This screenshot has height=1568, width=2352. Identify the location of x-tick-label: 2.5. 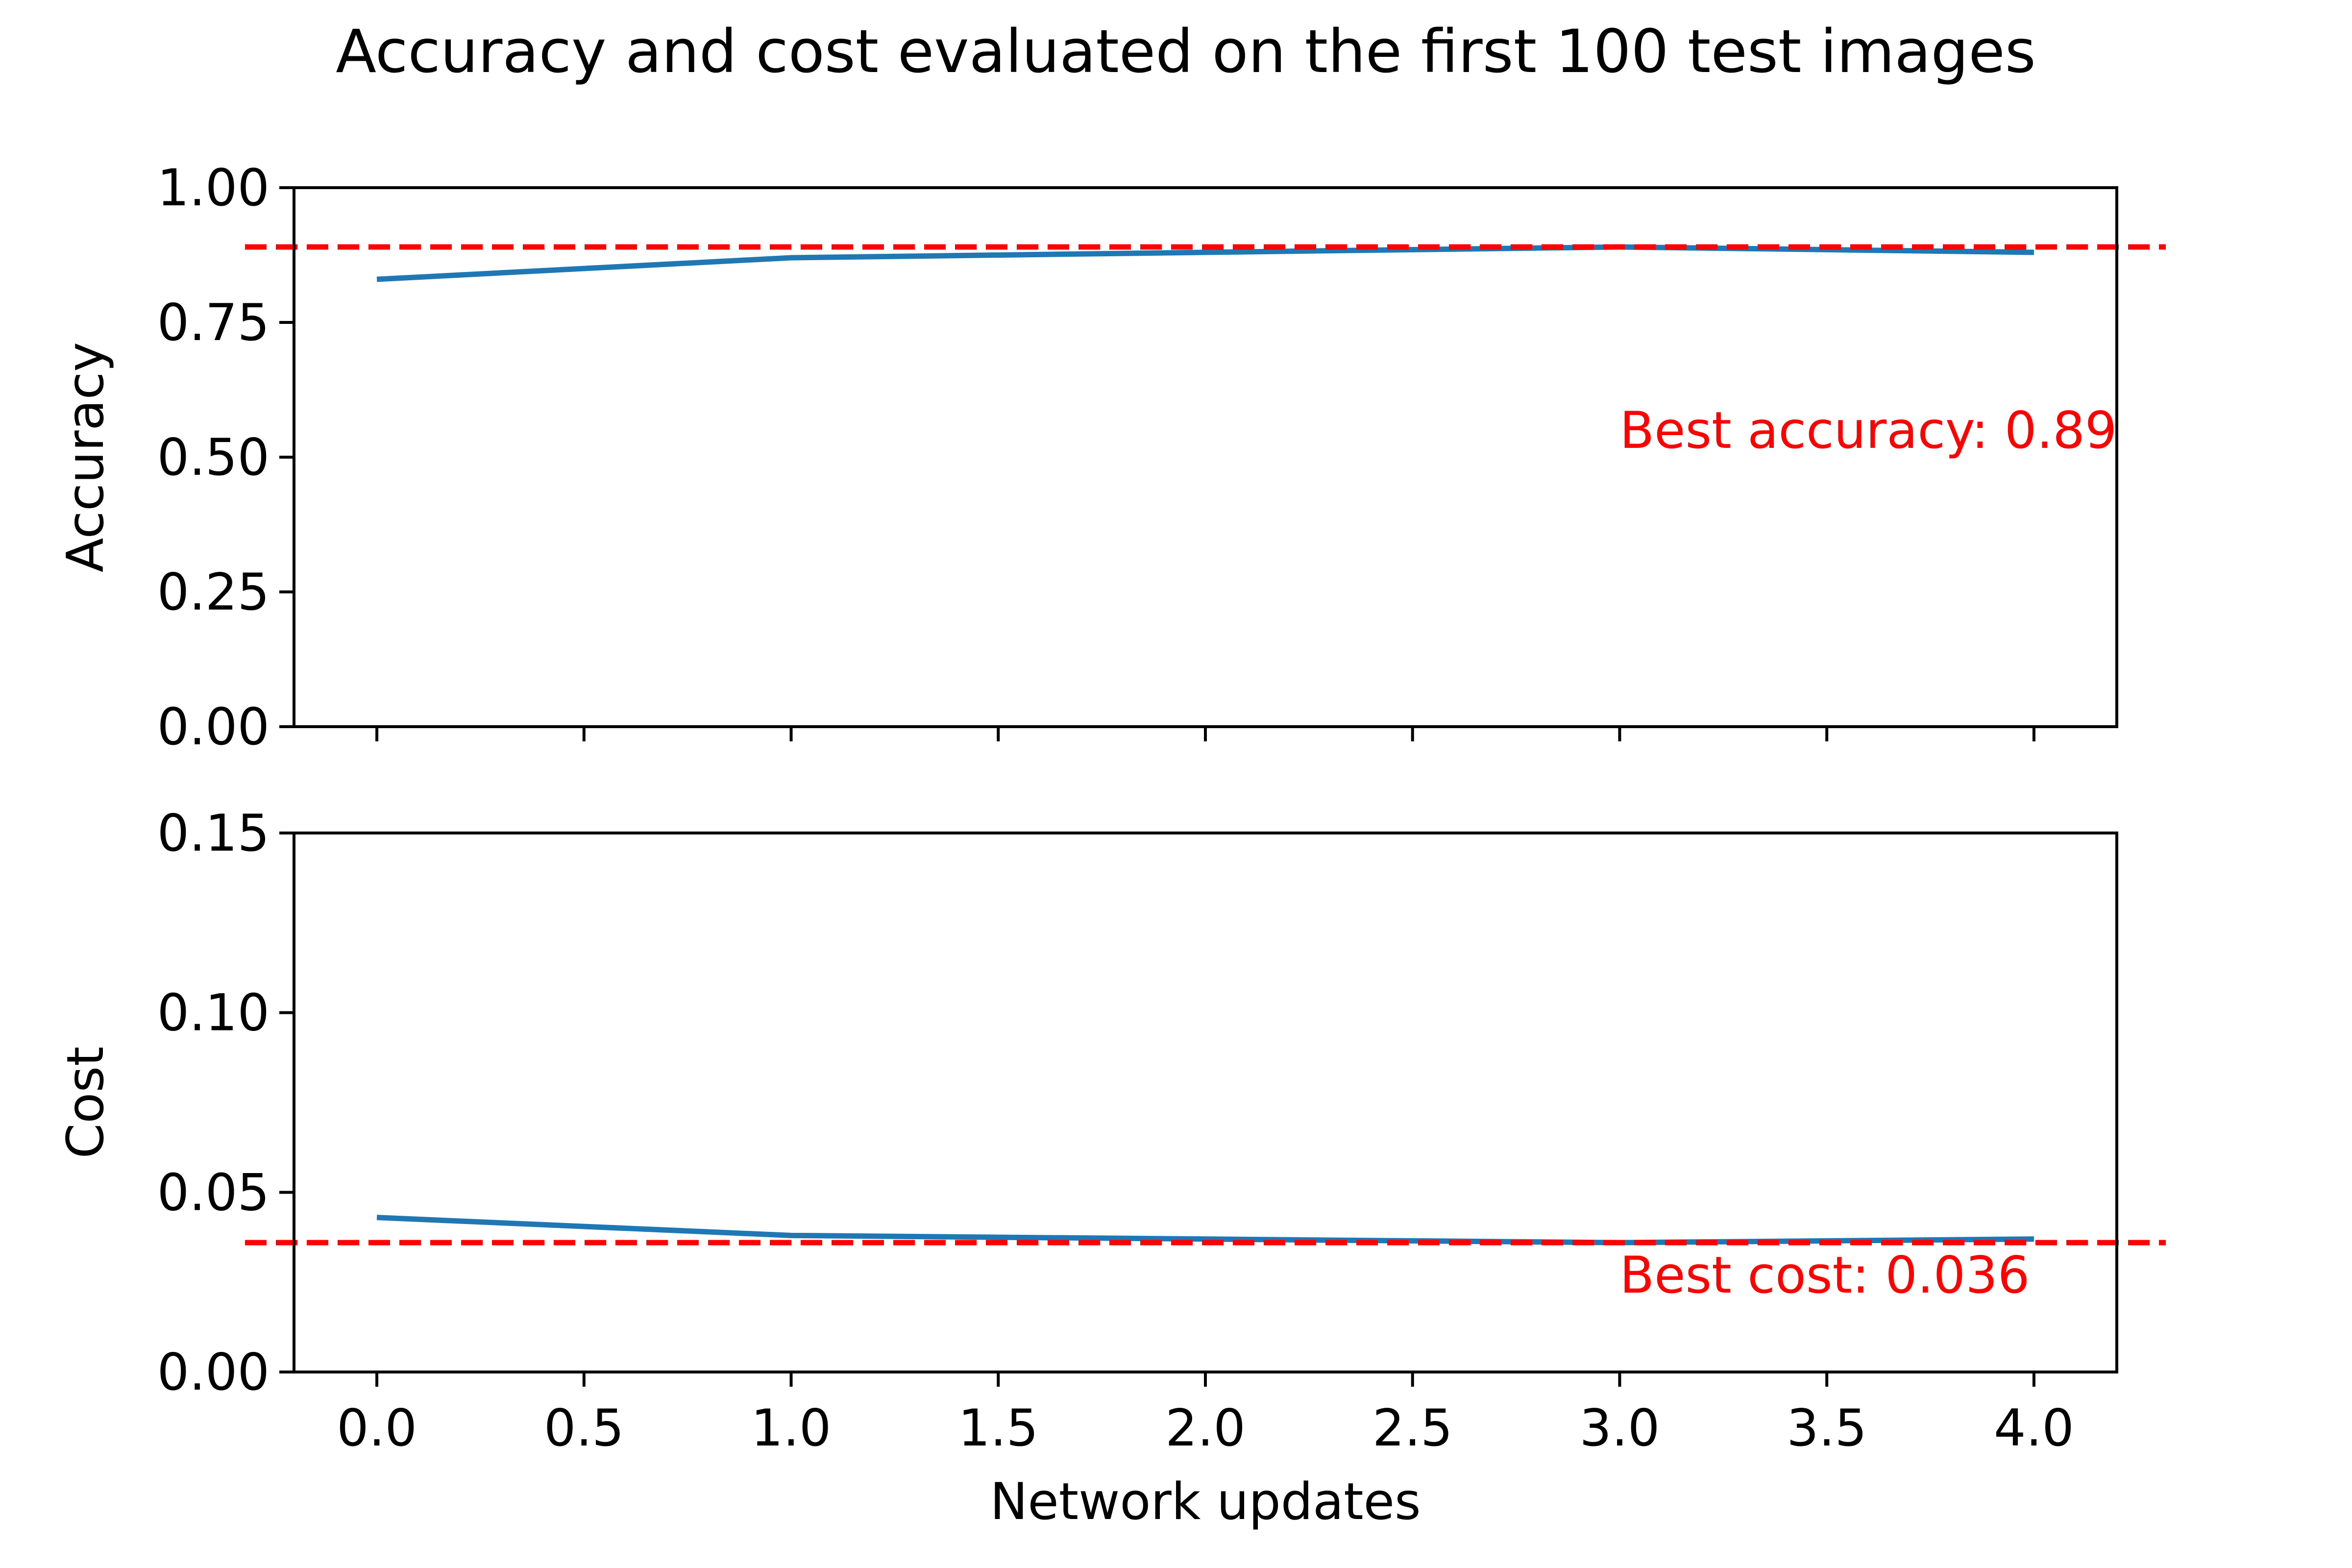
(1412, 1428).